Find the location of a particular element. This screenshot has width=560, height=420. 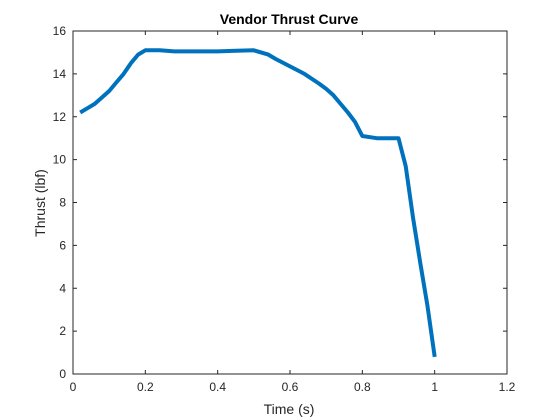

y-tick-label: 16 is located at coordinates (60, 31).